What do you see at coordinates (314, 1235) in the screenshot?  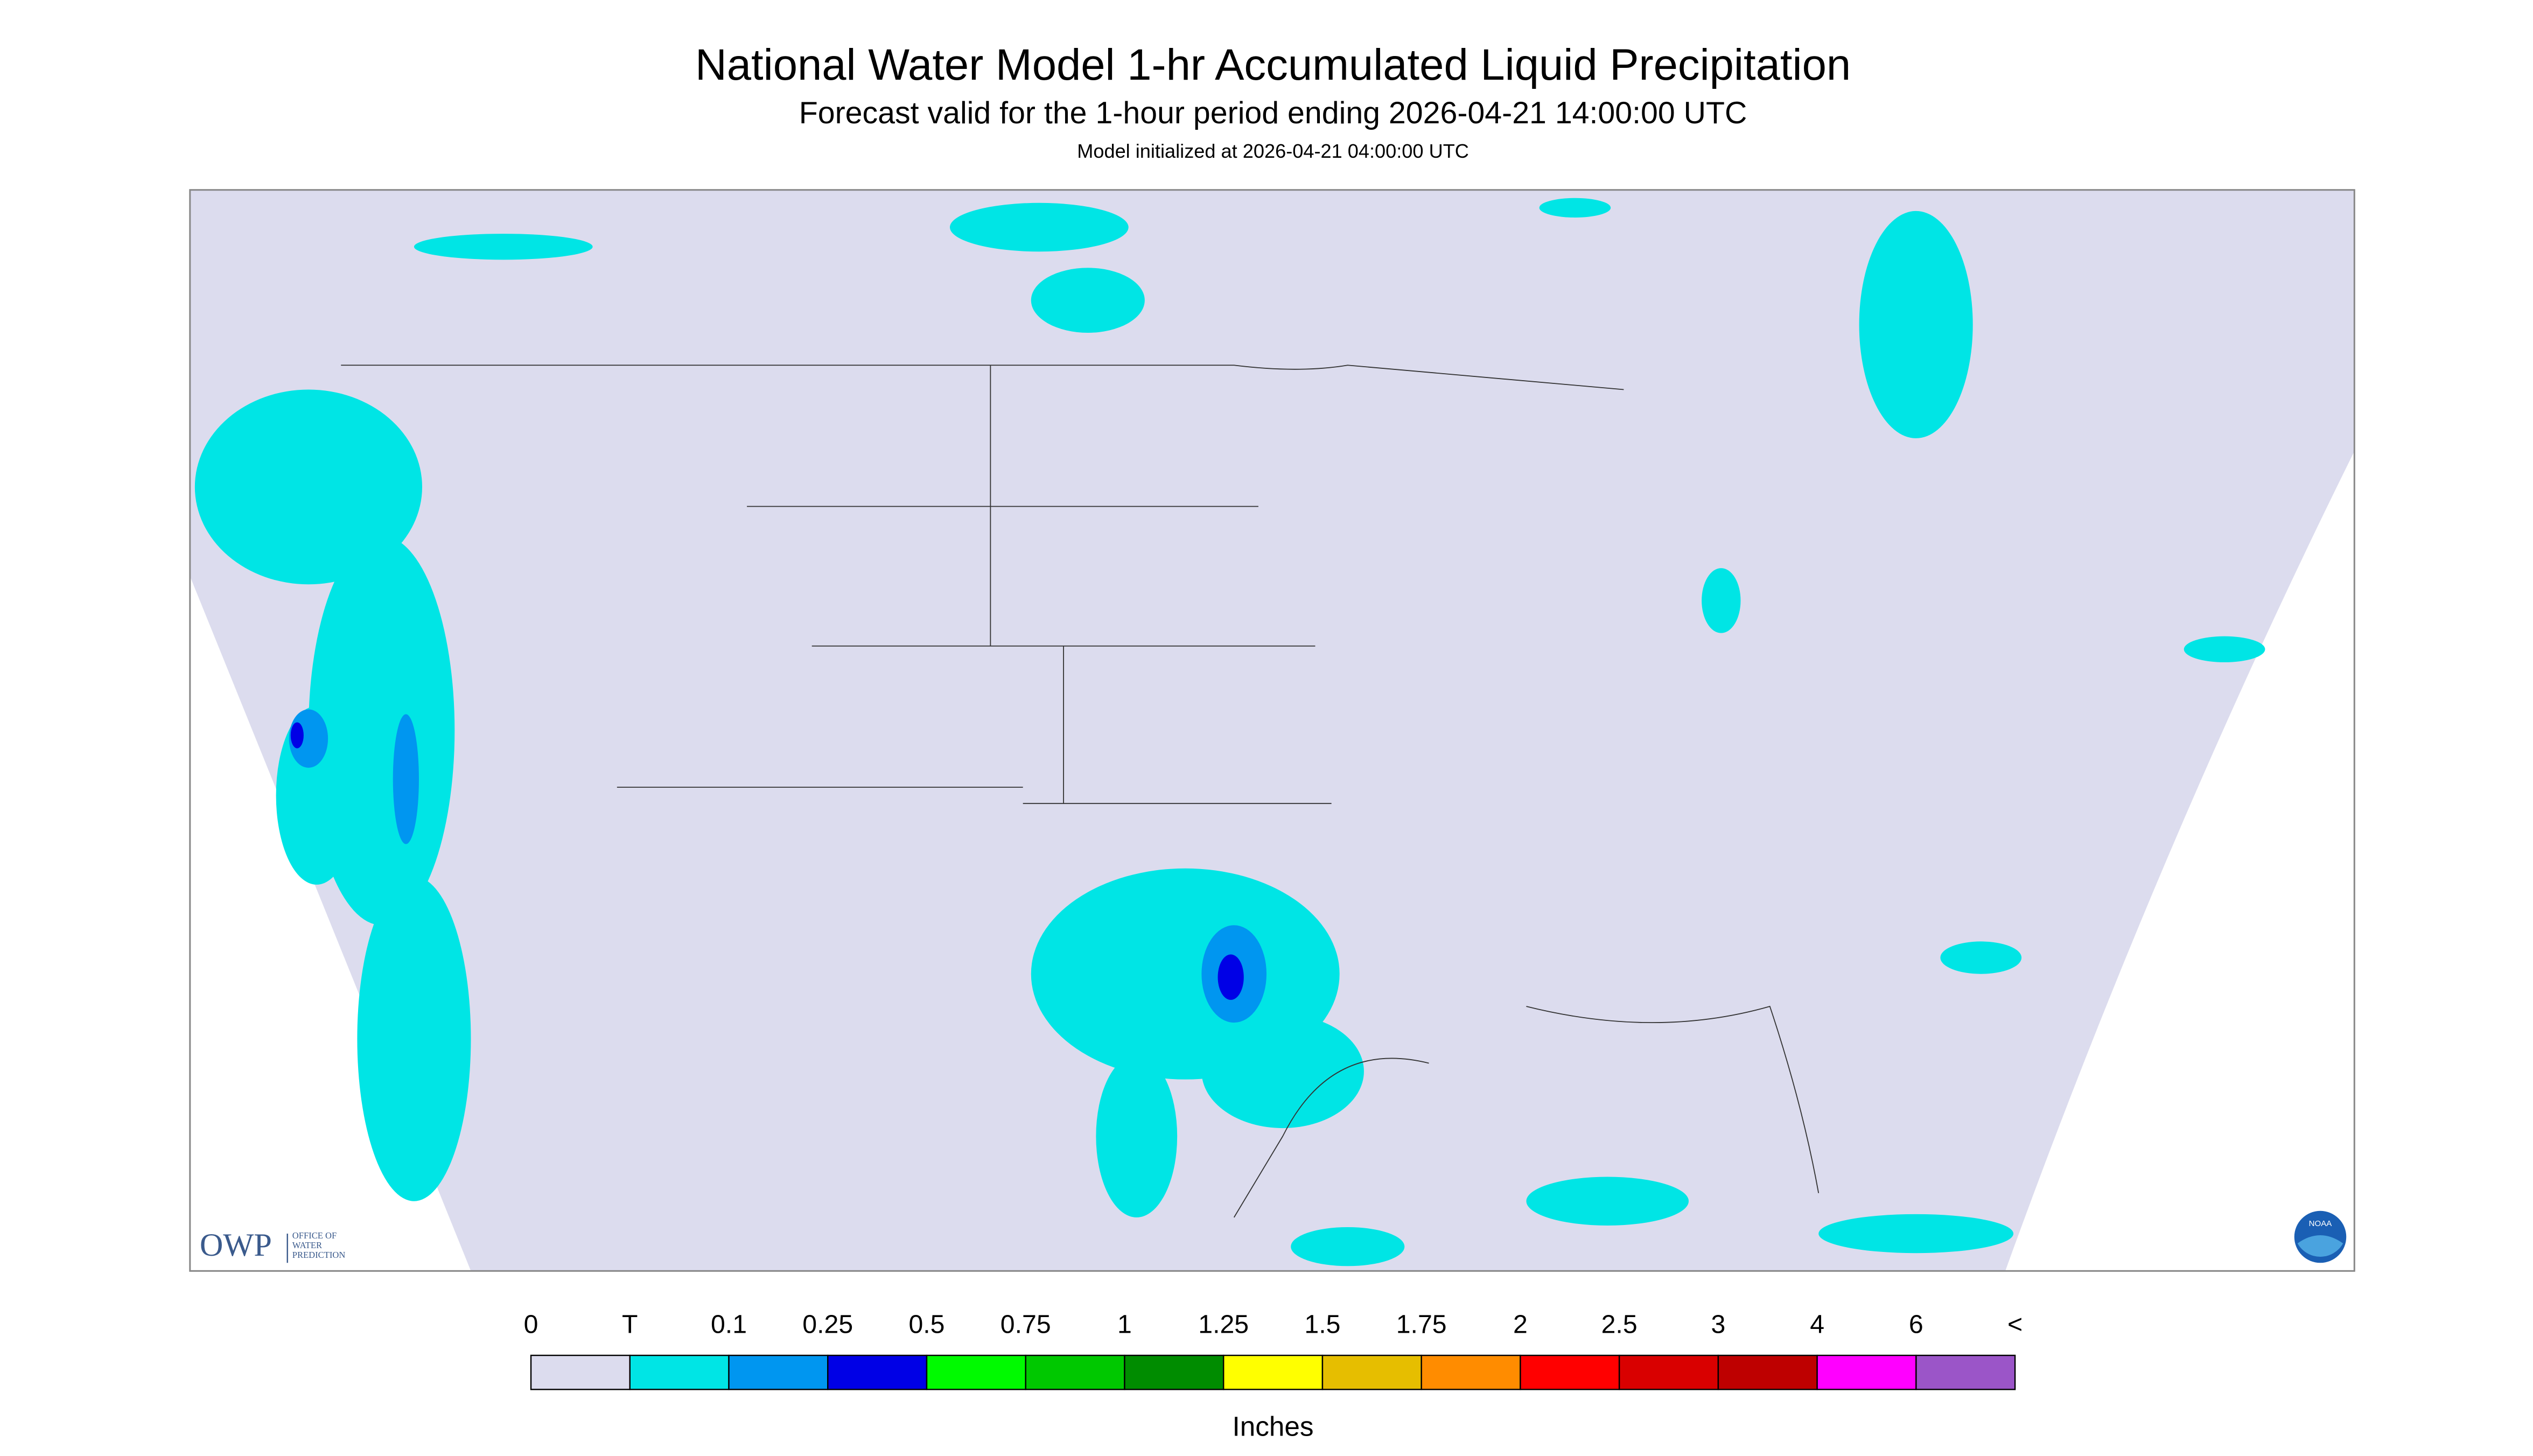 I see `owp-line: OFFICE OF` at bounding box center [314, 1235].